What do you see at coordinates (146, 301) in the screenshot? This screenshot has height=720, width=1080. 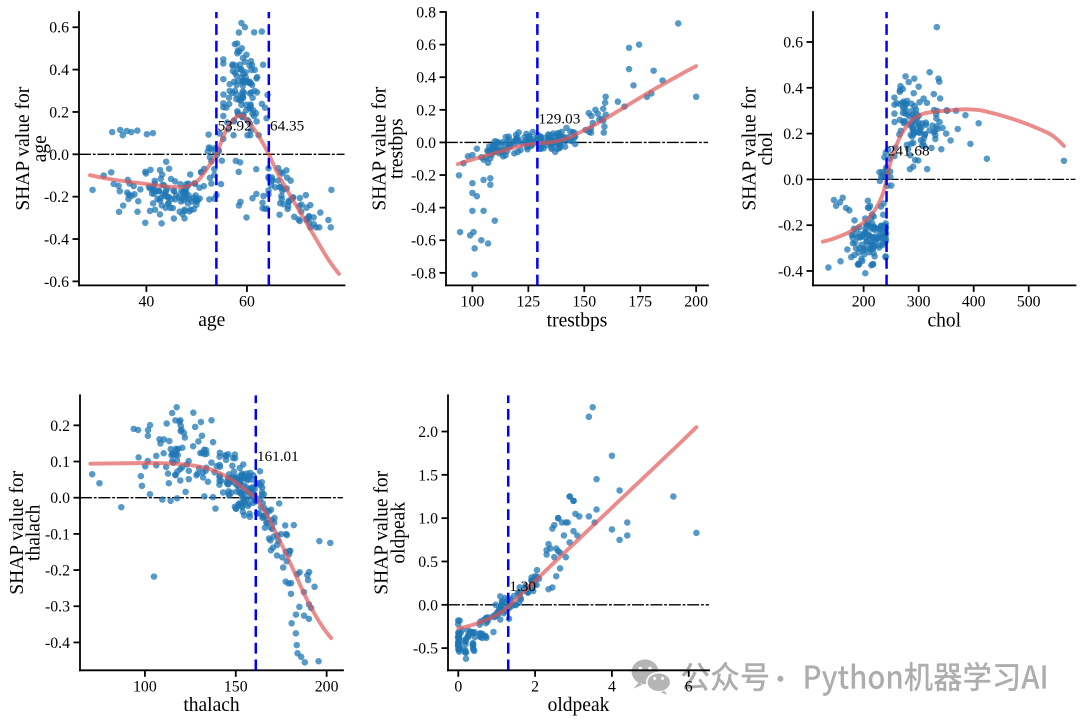 I see `svg-text: 40` at bounding box center [146, 301].